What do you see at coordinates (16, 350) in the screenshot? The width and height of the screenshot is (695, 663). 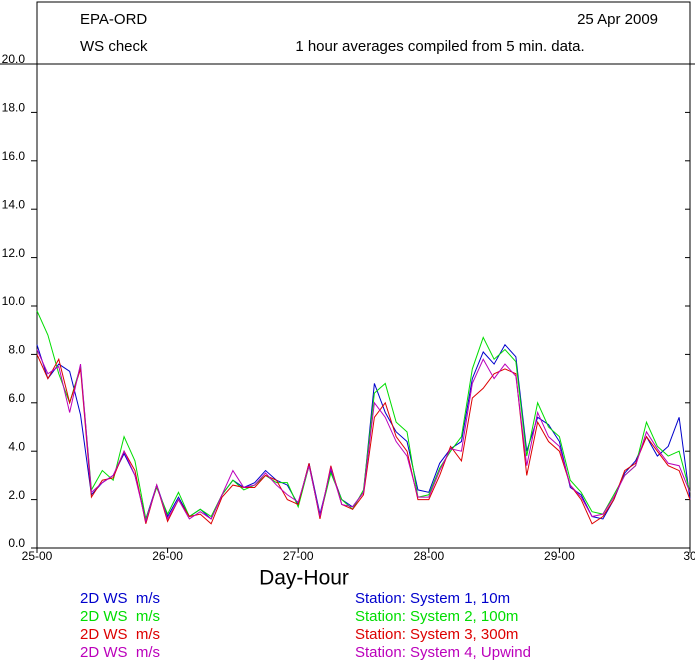 I see `y-tick-label: 8.0` at bounding box center [16, 350].